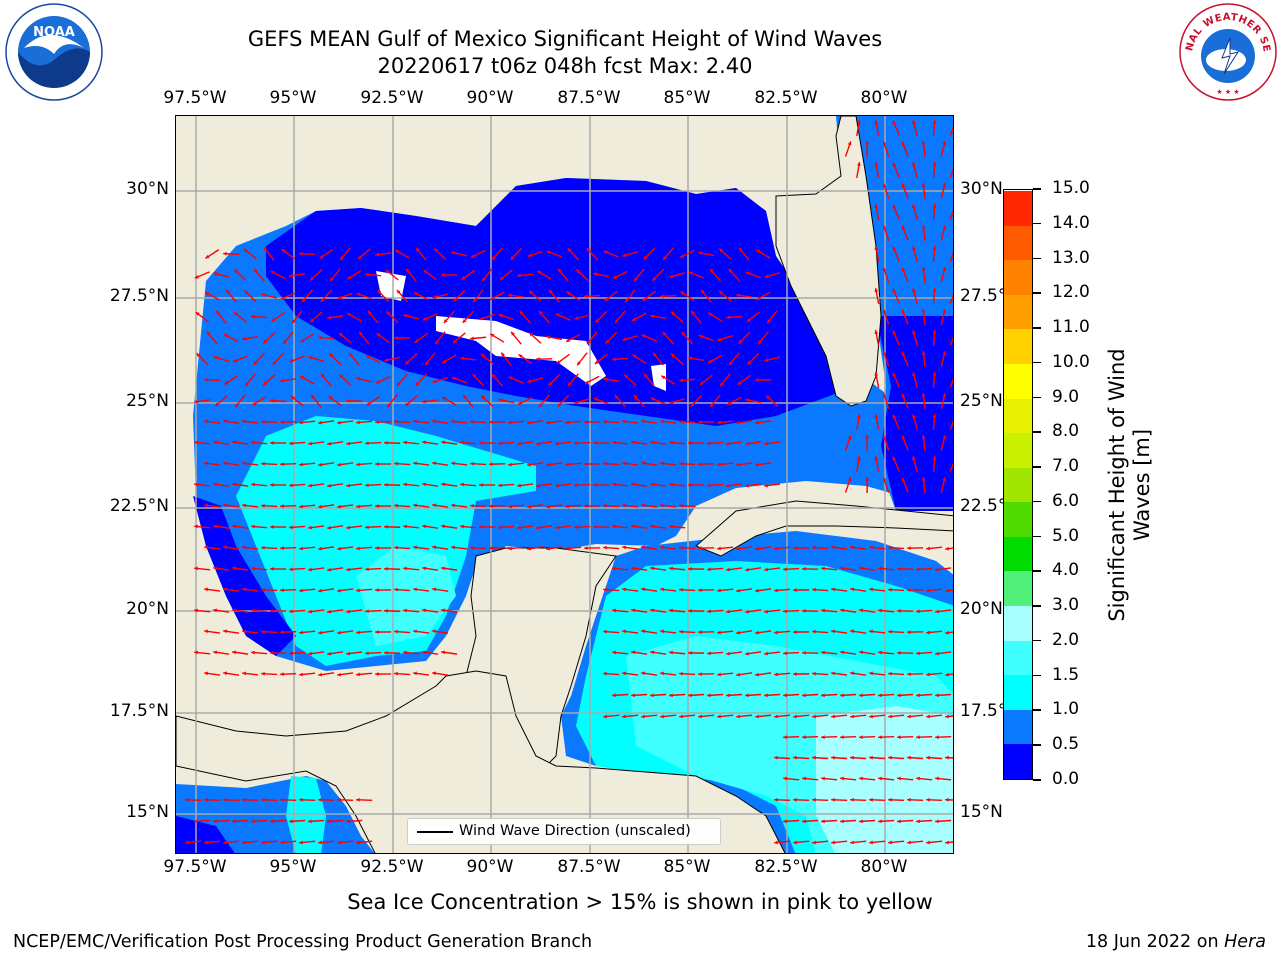 This screenshot has width=1280, height=960. I want to click on colorbar-tick-label: 12.0, so click(1071, 292).